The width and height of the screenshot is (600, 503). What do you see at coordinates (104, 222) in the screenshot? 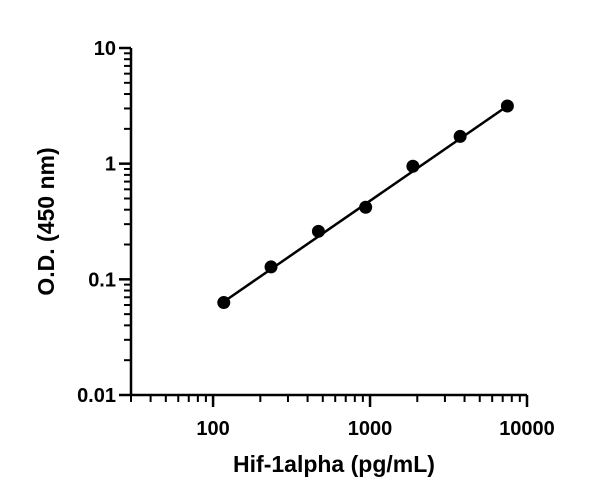
I see `y-ticks: 0.01 0.1 1 10` at bounding box center [104, 222].